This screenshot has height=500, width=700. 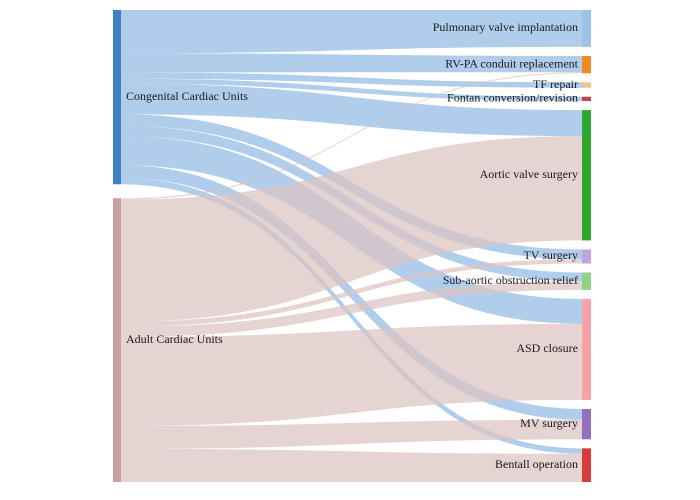 I want to click on node-tf, so click(x=586, y=85).